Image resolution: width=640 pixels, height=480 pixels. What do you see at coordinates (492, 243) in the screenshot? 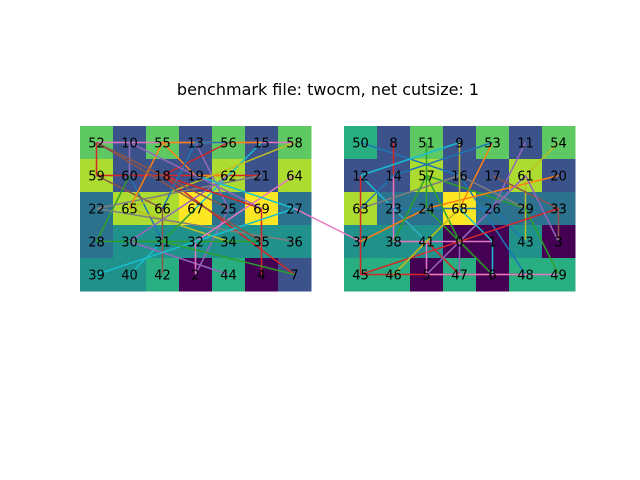
I see `cell-label-1: 1` at bounding box center [492, 243].